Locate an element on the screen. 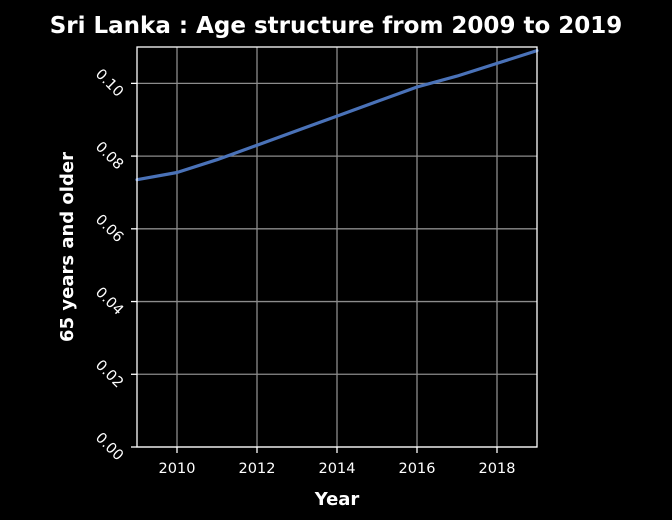 This screenshot has height=520, width=672. y-axis-ticks: 0.00 0.02 0.04 0.06 0.08 0.10 is located at coordinates (114, 265).